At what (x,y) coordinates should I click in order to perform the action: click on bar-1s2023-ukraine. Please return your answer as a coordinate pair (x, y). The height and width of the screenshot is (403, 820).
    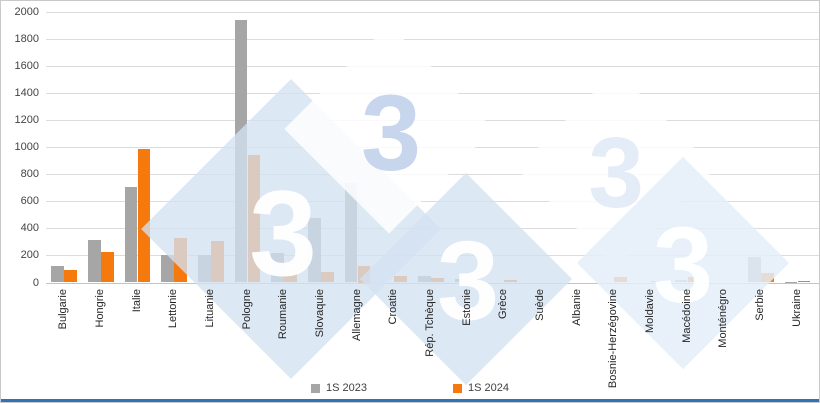
    Looking at the image, I should click on (791, 282).